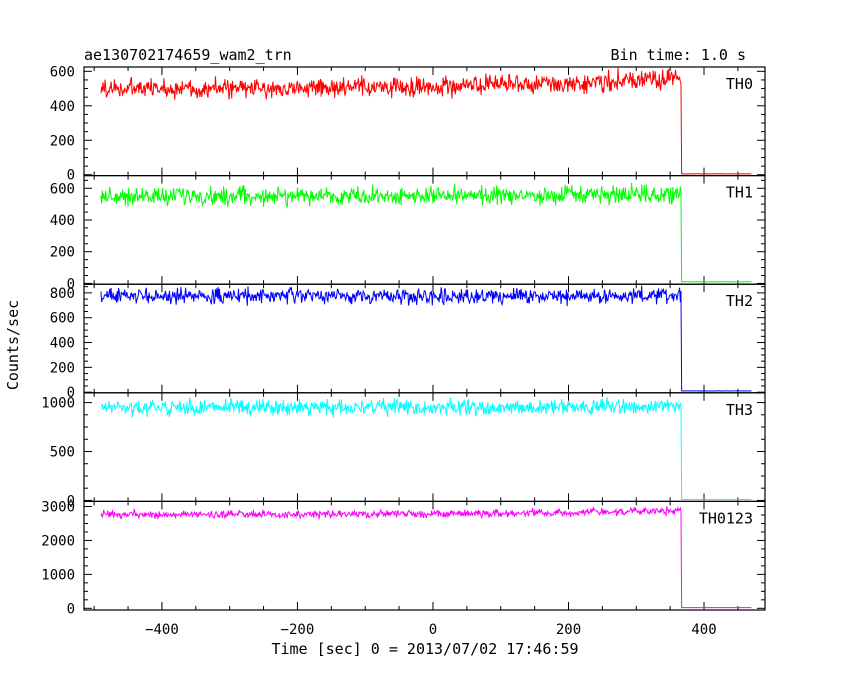 This screenshot has width=850, height=680. Describe the element at coordinates (188, 55) in the screenshot. I see `chart-title: ae130702174659_wam2_trn` at that location.